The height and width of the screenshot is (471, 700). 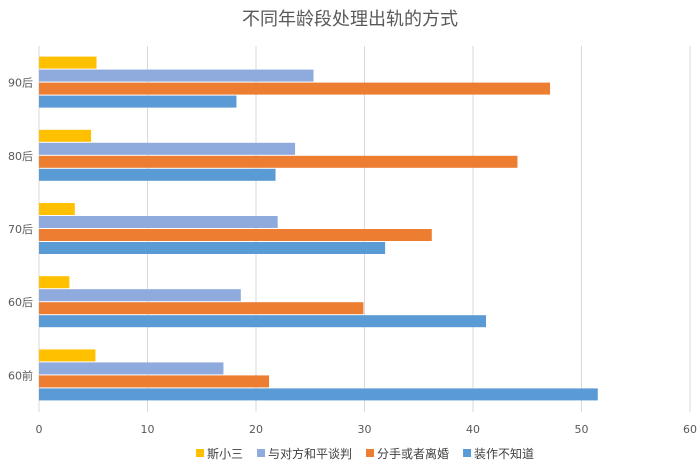 I want to click on x-tick-label: 30, so click(x=365, y=429).